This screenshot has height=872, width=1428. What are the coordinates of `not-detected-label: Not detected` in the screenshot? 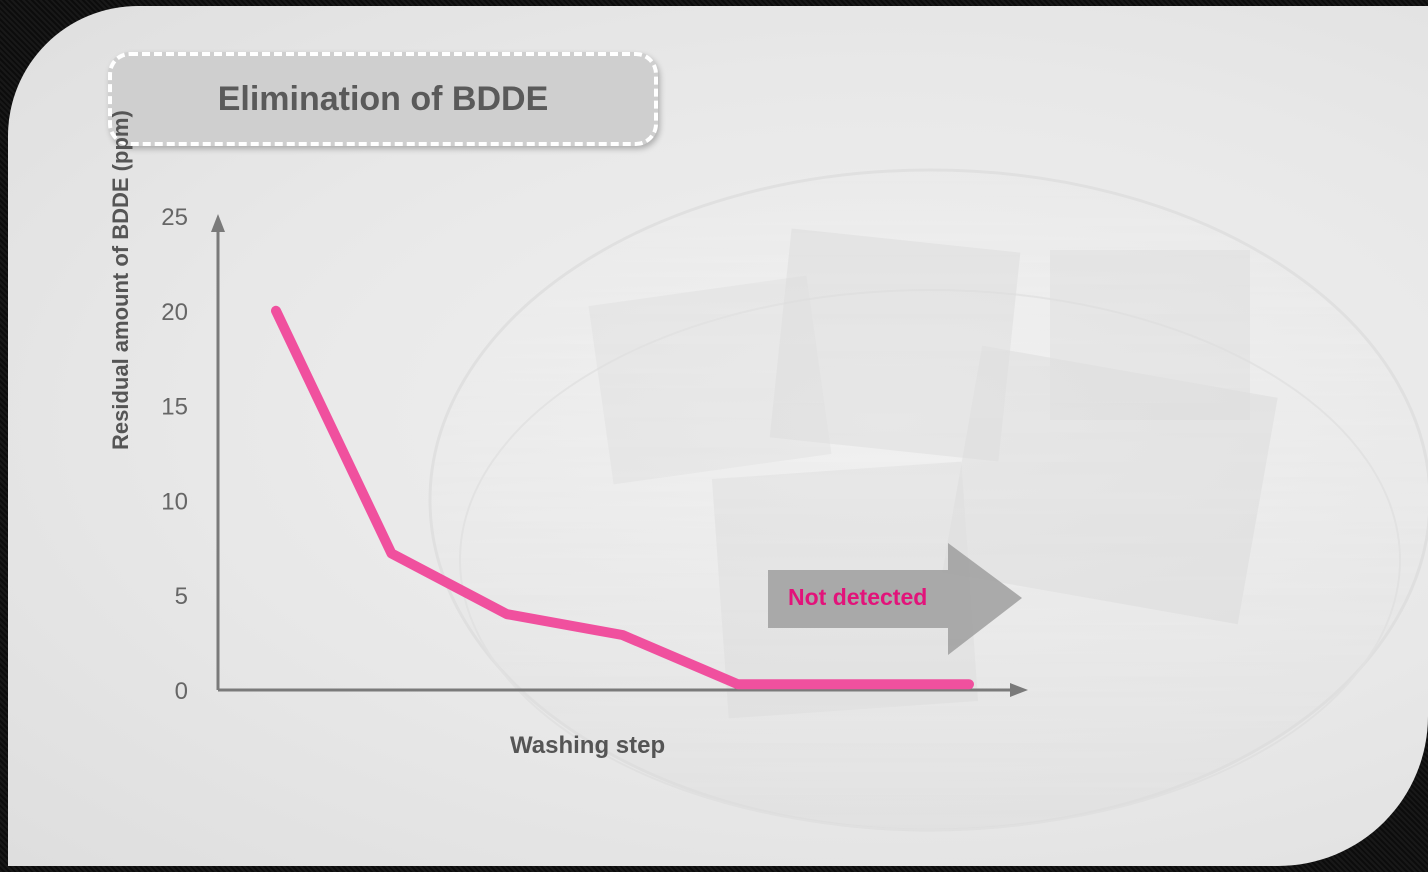 It's located at (858, 597).